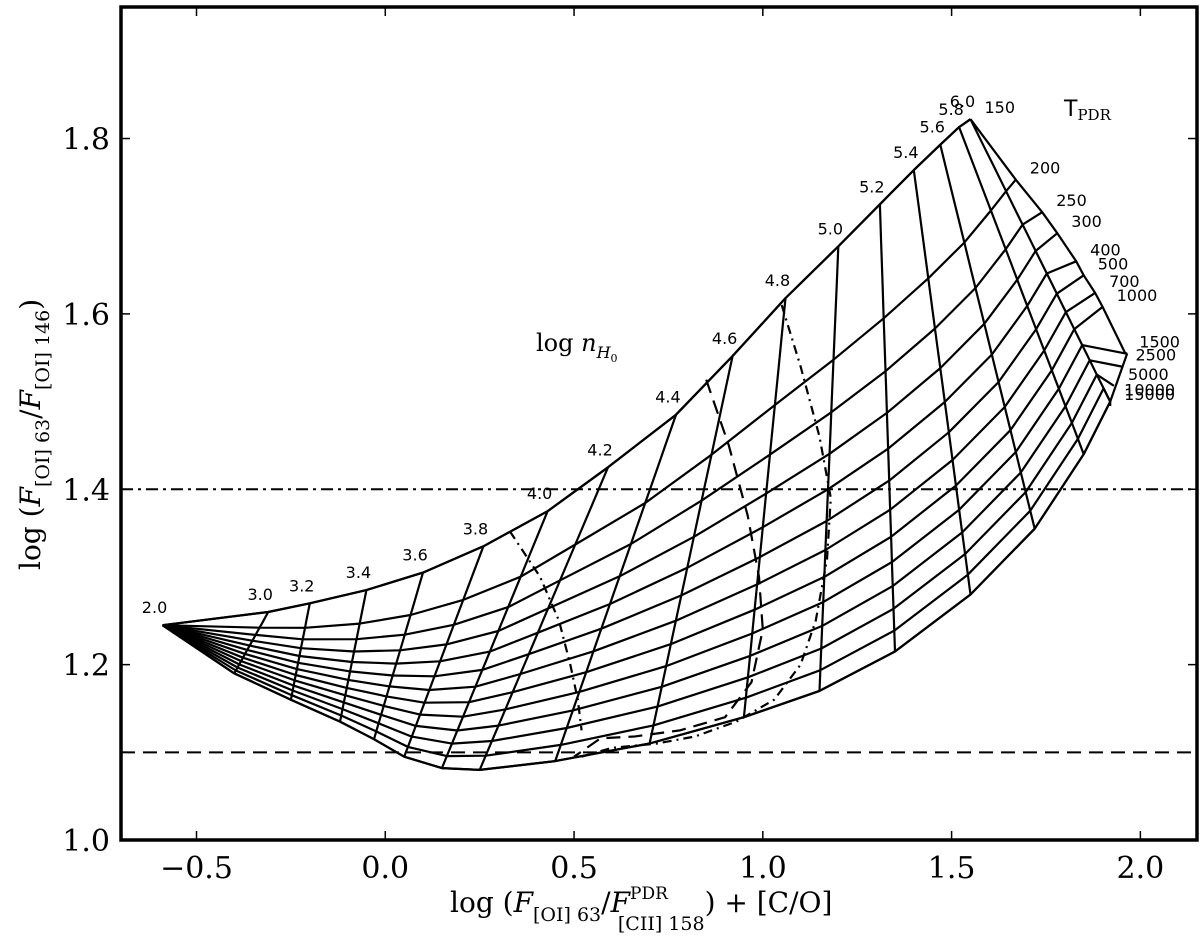 The height and width of the screenshot is (946, 1200). I want to click on density-label-var: n, so click(588, 343).